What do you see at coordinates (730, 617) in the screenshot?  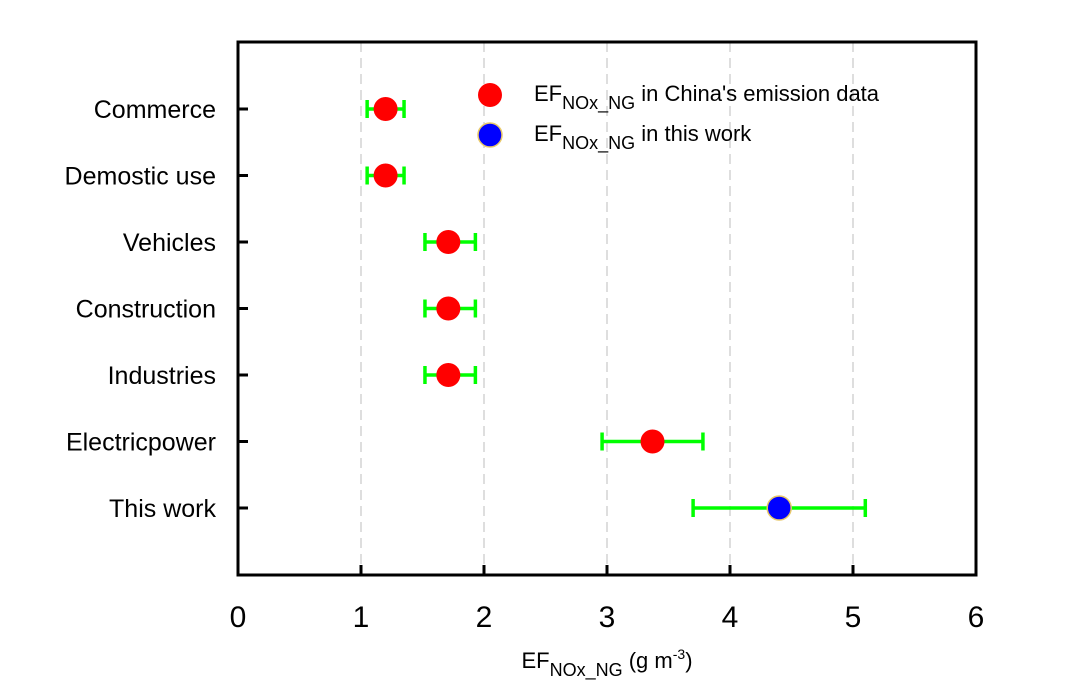 I see `x-tick-label: 4` at bounding box center [730, 617].